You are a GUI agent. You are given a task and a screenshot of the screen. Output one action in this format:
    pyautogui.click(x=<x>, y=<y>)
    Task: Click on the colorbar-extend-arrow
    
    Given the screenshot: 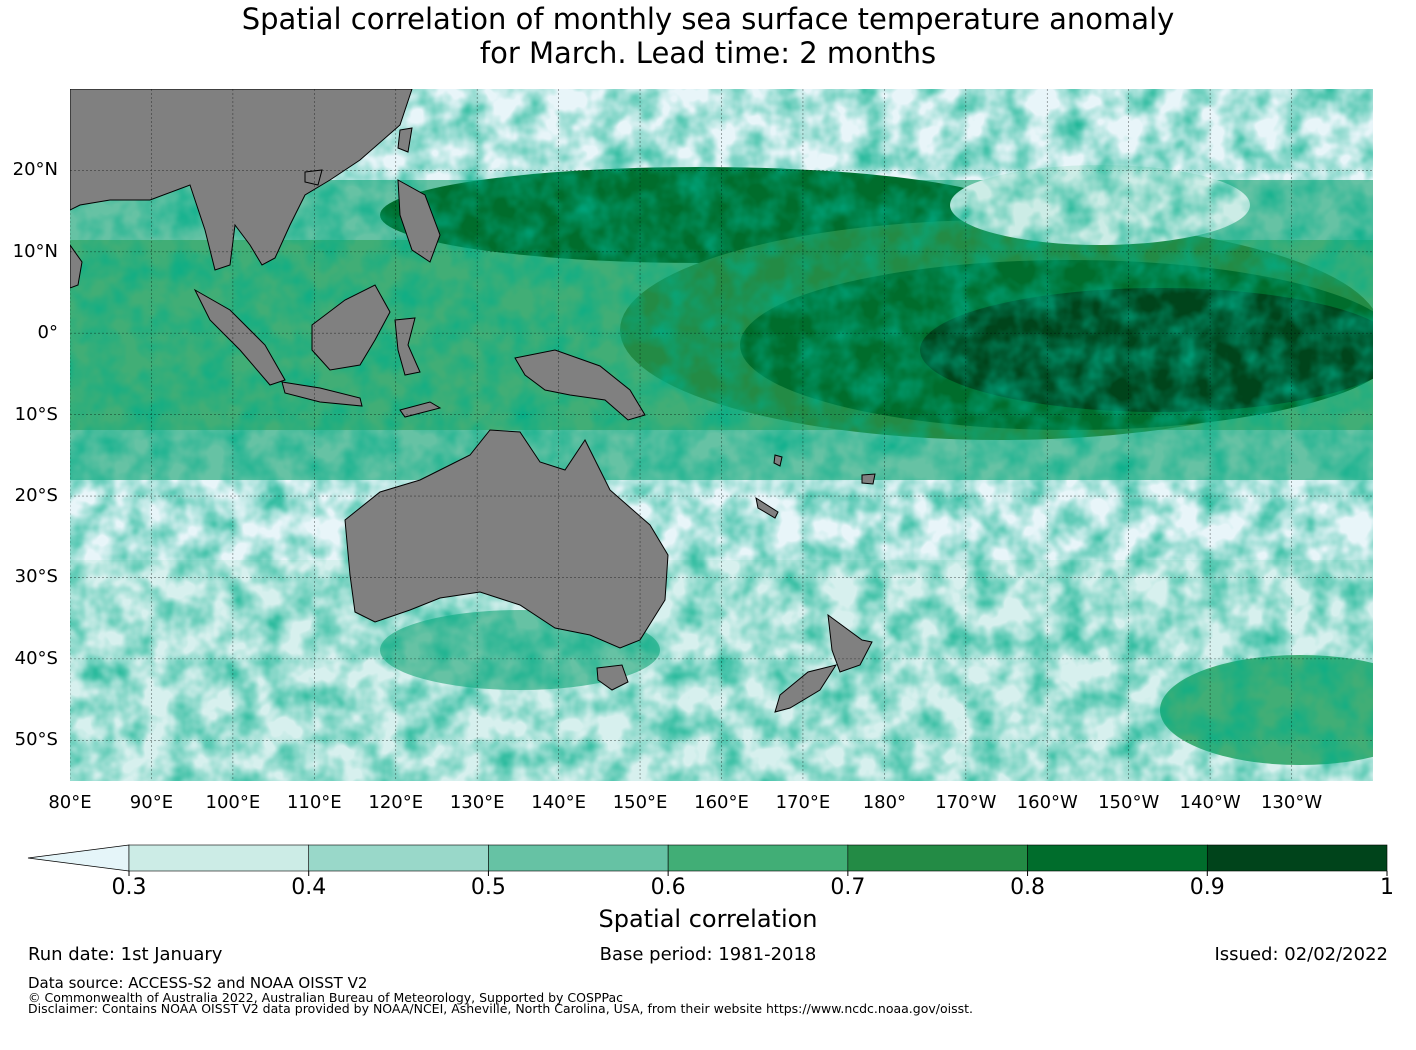 What is the action you would take?
    pyautogui.click(x=78, y=858)
    